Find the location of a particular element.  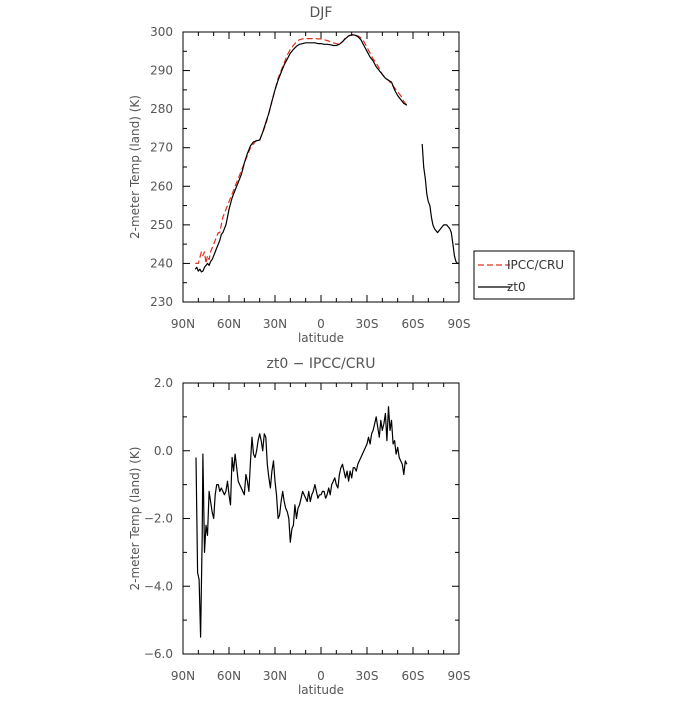

legend-box is located at coordinates (524, 275).